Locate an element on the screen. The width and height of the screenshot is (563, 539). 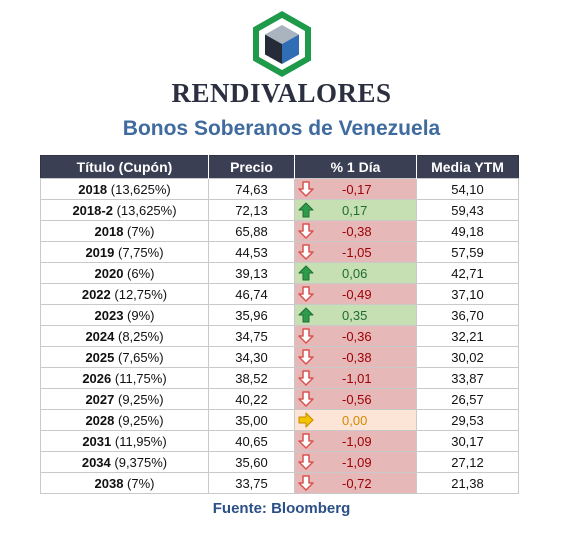
column-header-change: % 1 Día is located at coordinates (355, 167).